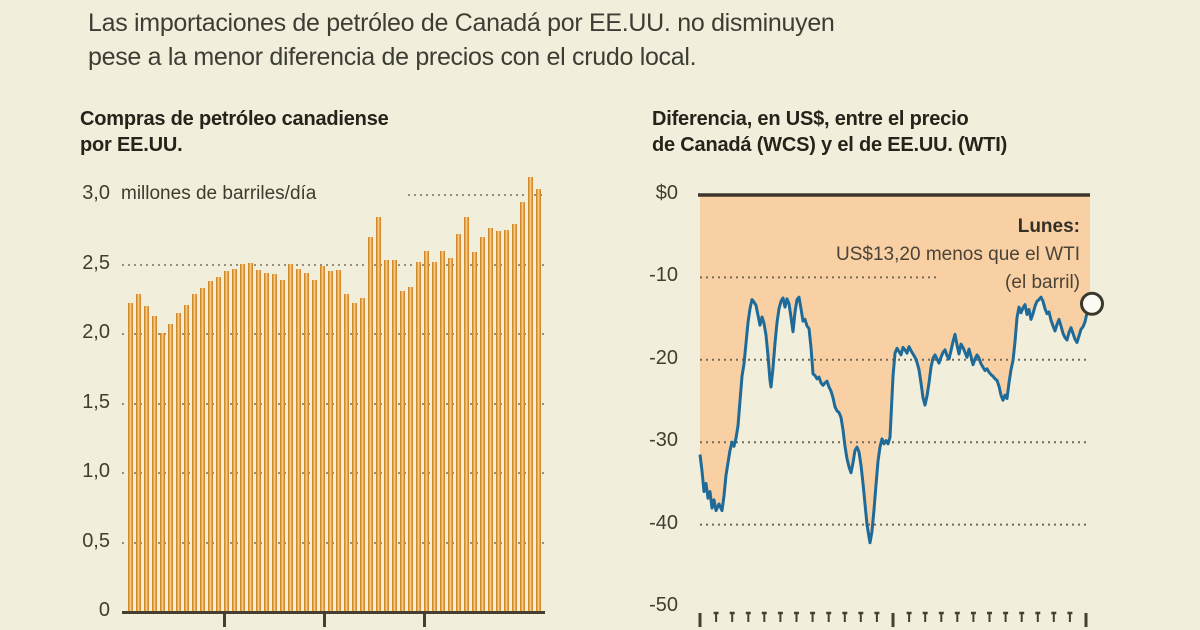 The width and height of the screenshot is (1200, 630). I want to click on line-chart-y-label: -40, so click(663, 522).